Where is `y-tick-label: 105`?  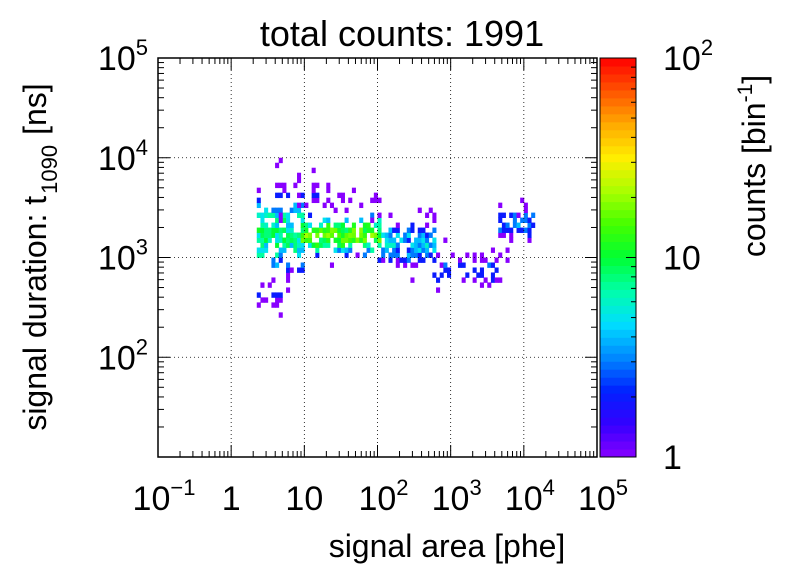 y-tick-label: 105 is located at coordinates (123, 56).